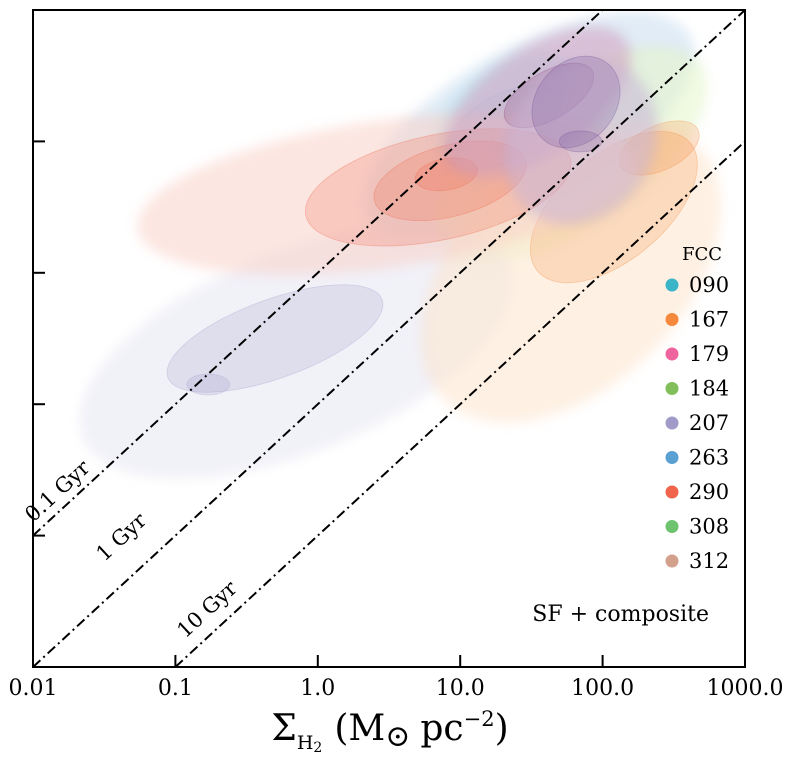  I want to click on x-tick-label-5: 1000.0, so click(745, 688).